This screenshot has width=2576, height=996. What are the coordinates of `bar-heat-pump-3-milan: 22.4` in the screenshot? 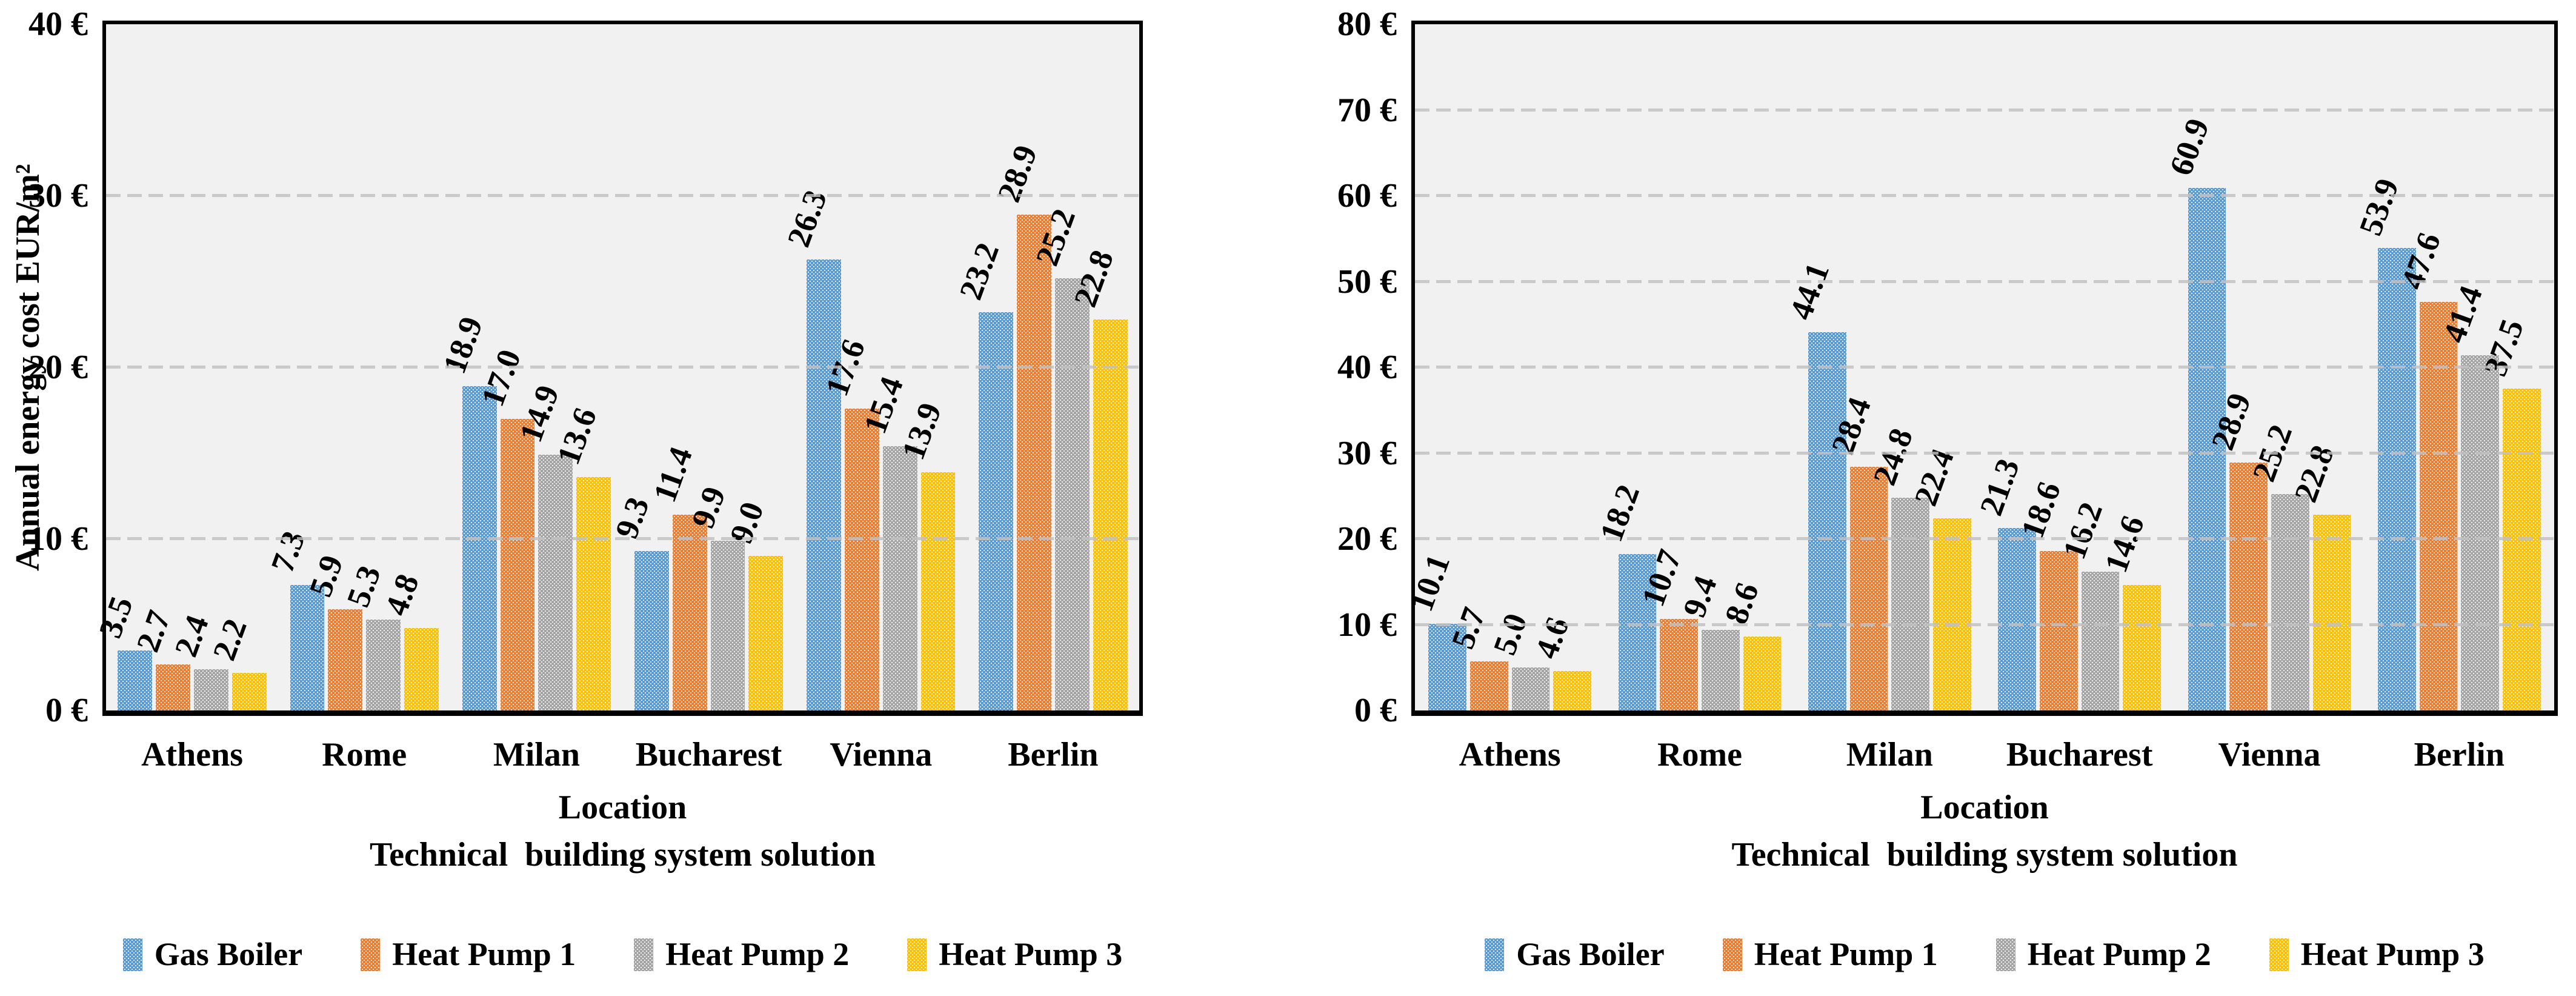 It's located at (1939, 577).